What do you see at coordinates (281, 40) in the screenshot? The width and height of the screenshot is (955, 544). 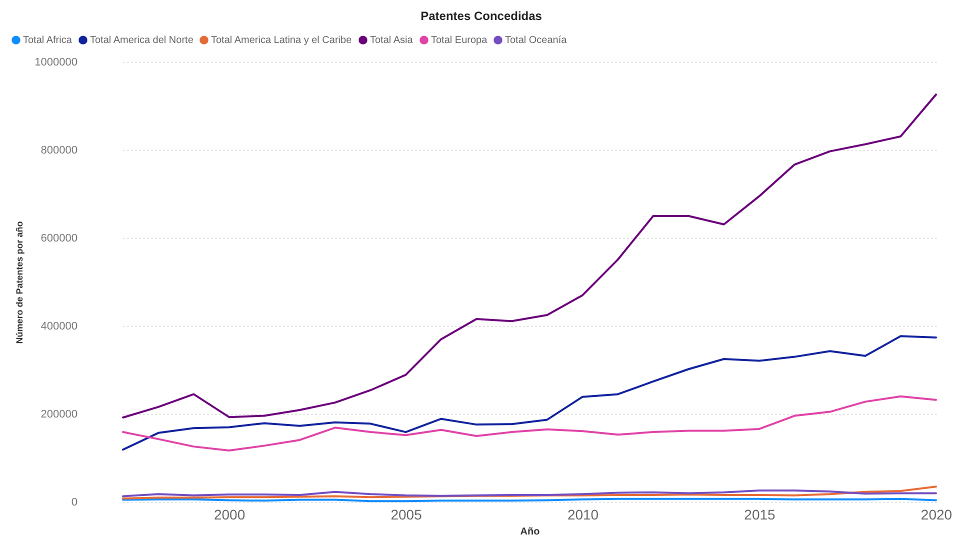 I see `legend-label: Total America Latina y el Caribe` at bounding box center [281, 40].